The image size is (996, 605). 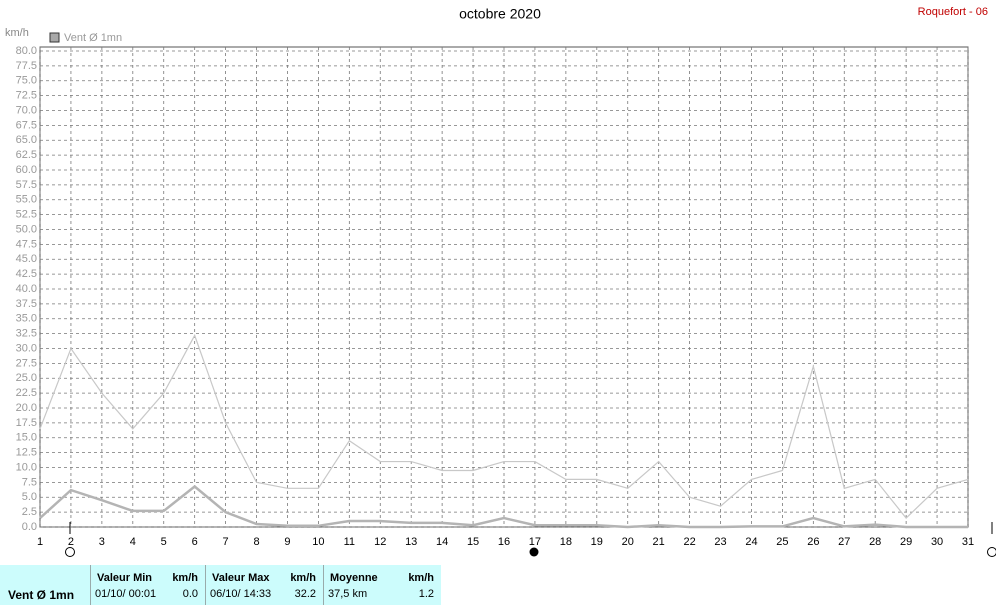 What do you see at coordinates (26, 348) in the screenshot?
I see `y-tick-label: 30.0` at bounding box center [26, 348].